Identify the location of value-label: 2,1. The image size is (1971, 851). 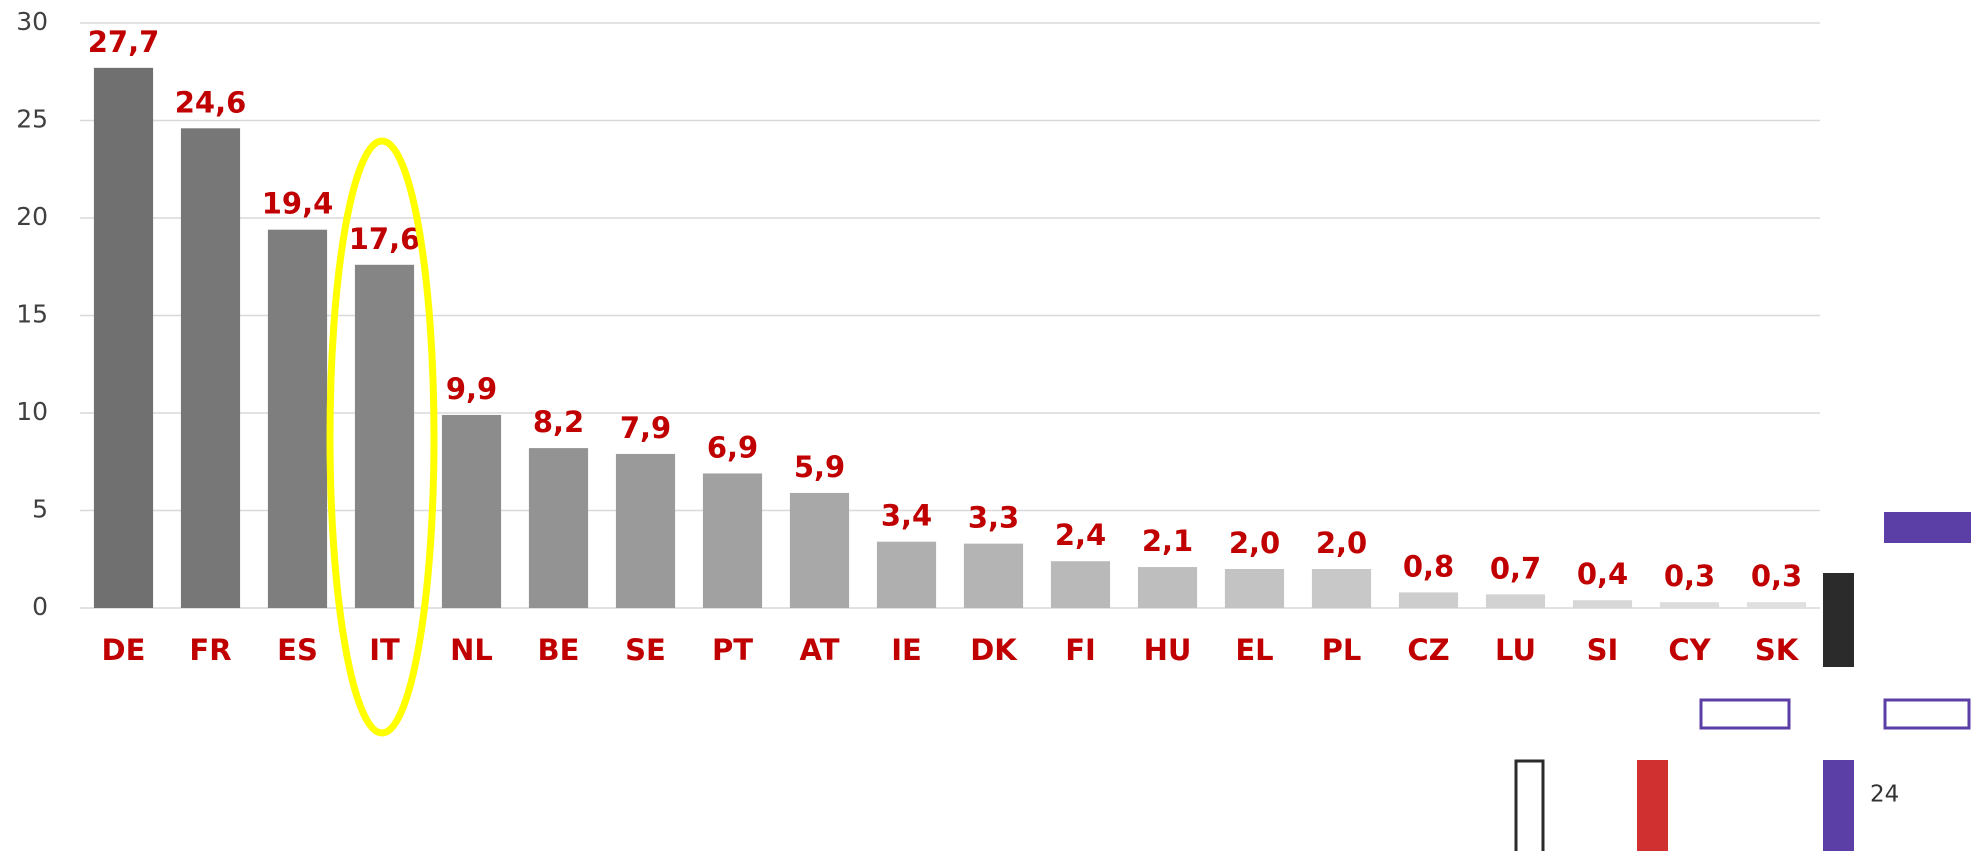
(1167, 541).